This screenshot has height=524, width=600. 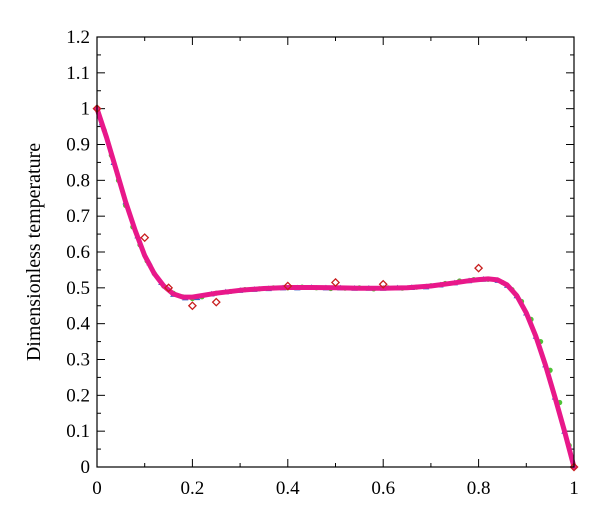 I want to click on x-tick-label: 0.2, so click(x=193, y=488).